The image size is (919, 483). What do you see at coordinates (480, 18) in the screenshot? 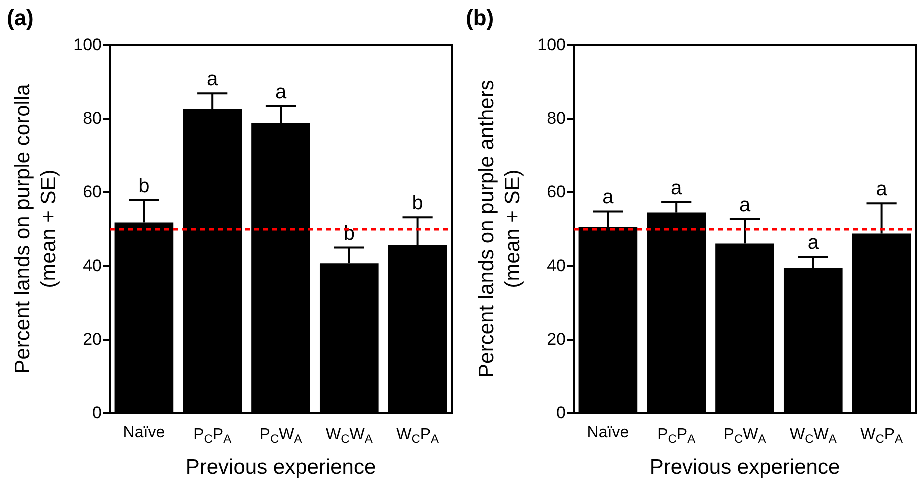
I see `chart-title: (b)` at bounding box center [480, 18].